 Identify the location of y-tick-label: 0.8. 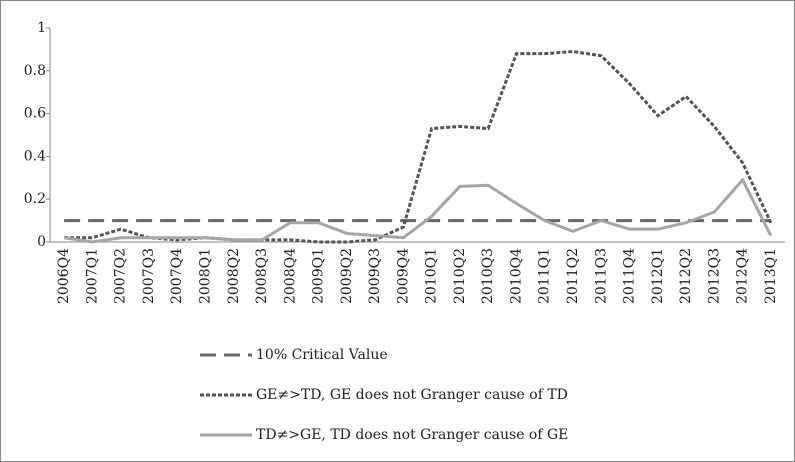
(35, 71).